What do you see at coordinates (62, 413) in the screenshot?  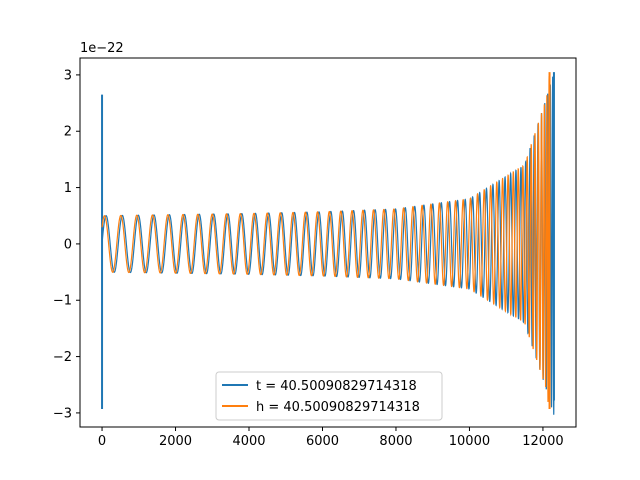 I see `y-tick-label: −3` at bounding box center [62, 413].